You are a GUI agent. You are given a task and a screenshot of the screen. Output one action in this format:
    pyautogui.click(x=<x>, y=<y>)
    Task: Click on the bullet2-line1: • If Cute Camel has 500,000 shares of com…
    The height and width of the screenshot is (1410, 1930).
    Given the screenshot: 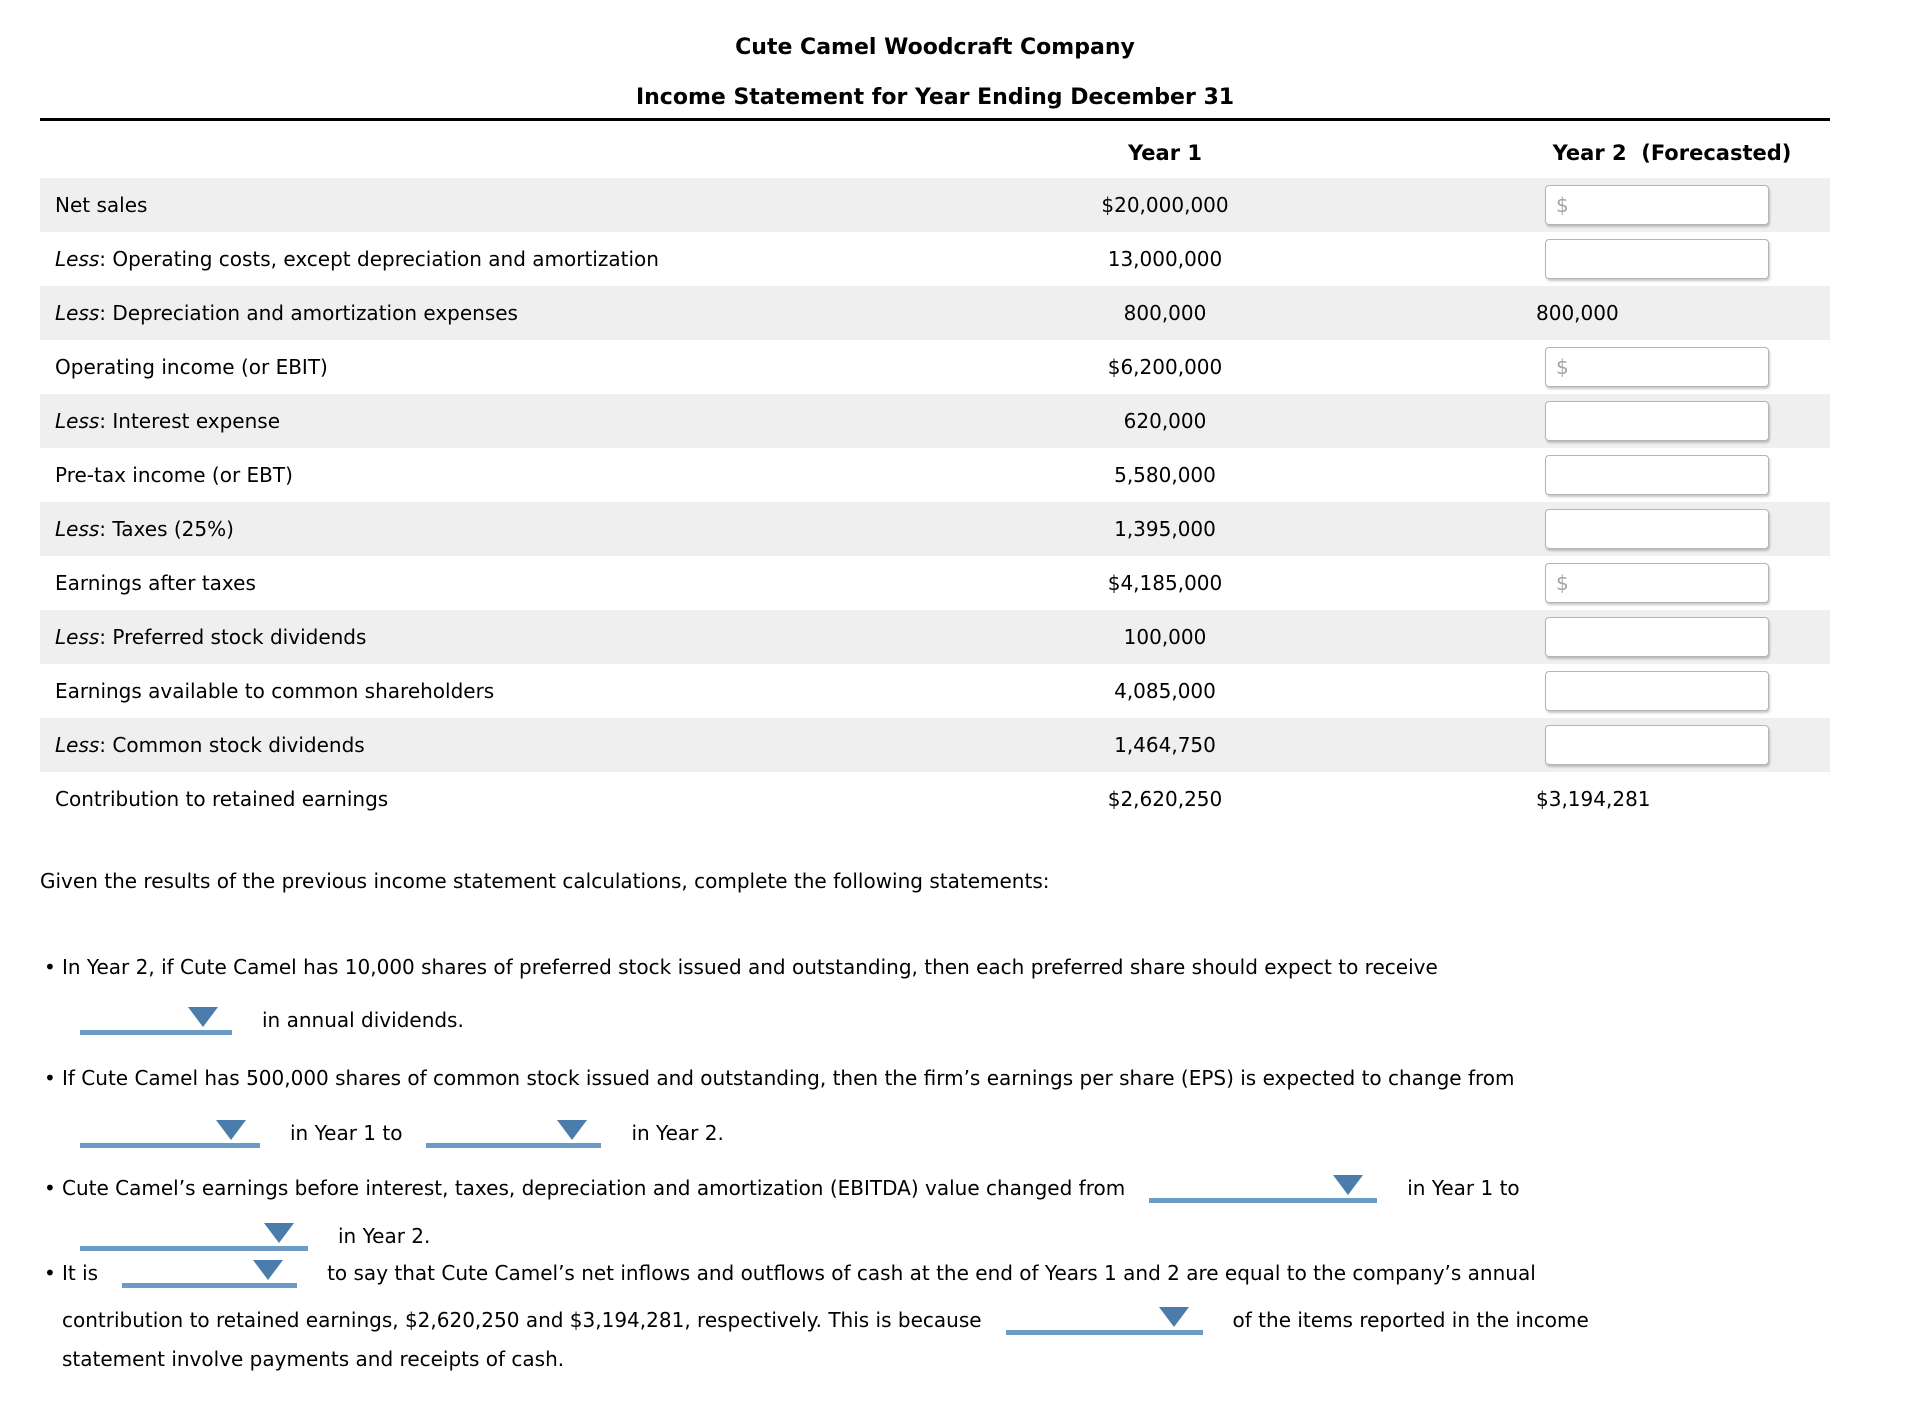 What is the action you would take?
    pyautogui.click(x=779, y=1078)
    